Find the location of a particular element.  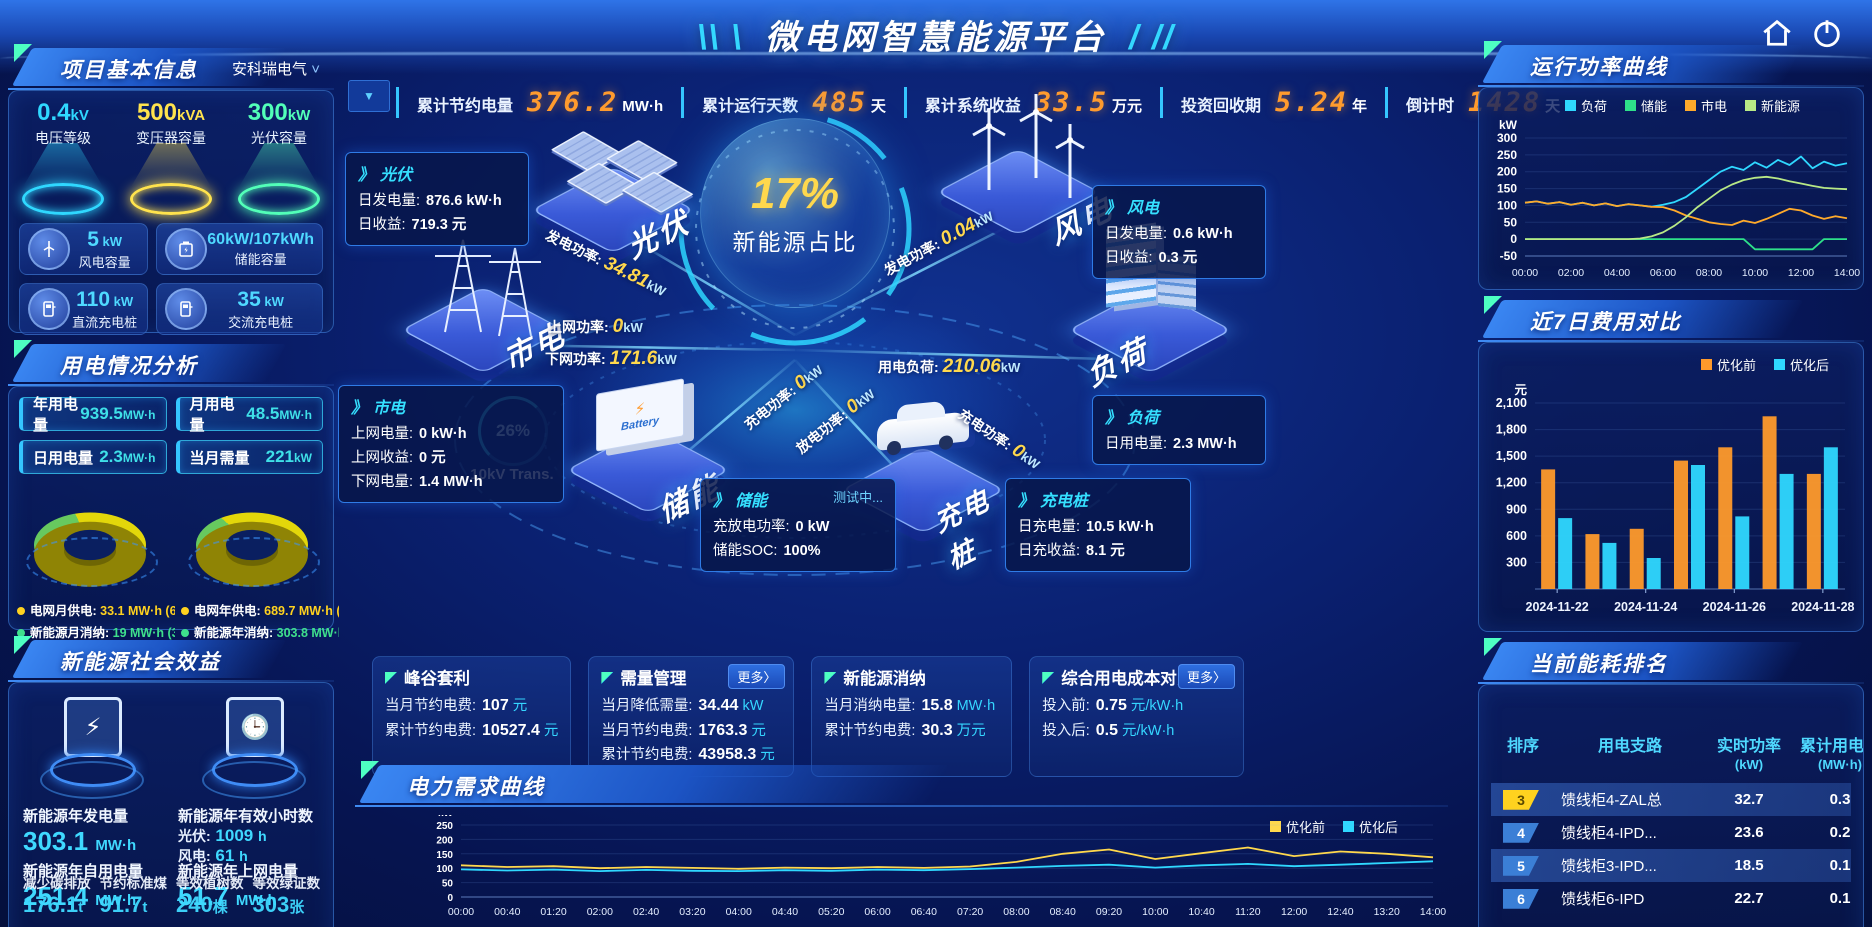

node-wind: 风电 is located at coordinates (1025, 182).